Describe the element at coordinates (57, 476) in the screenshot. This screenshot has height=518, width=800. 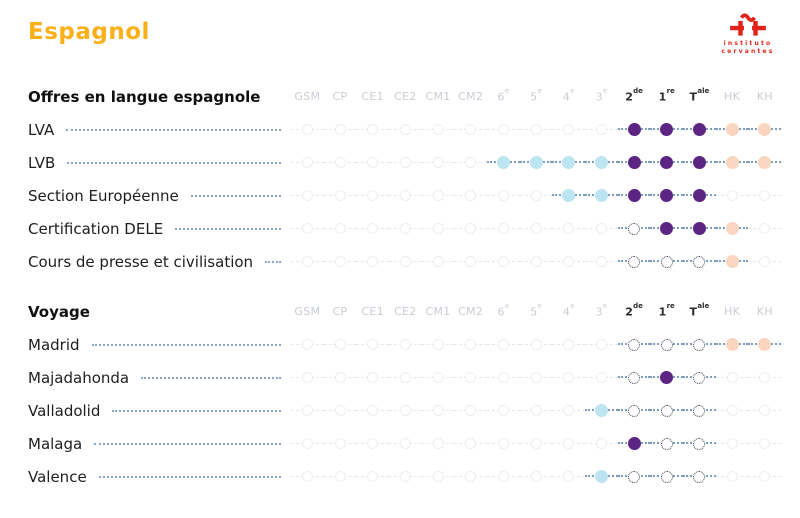
I see `row-label: Valence` at that location.